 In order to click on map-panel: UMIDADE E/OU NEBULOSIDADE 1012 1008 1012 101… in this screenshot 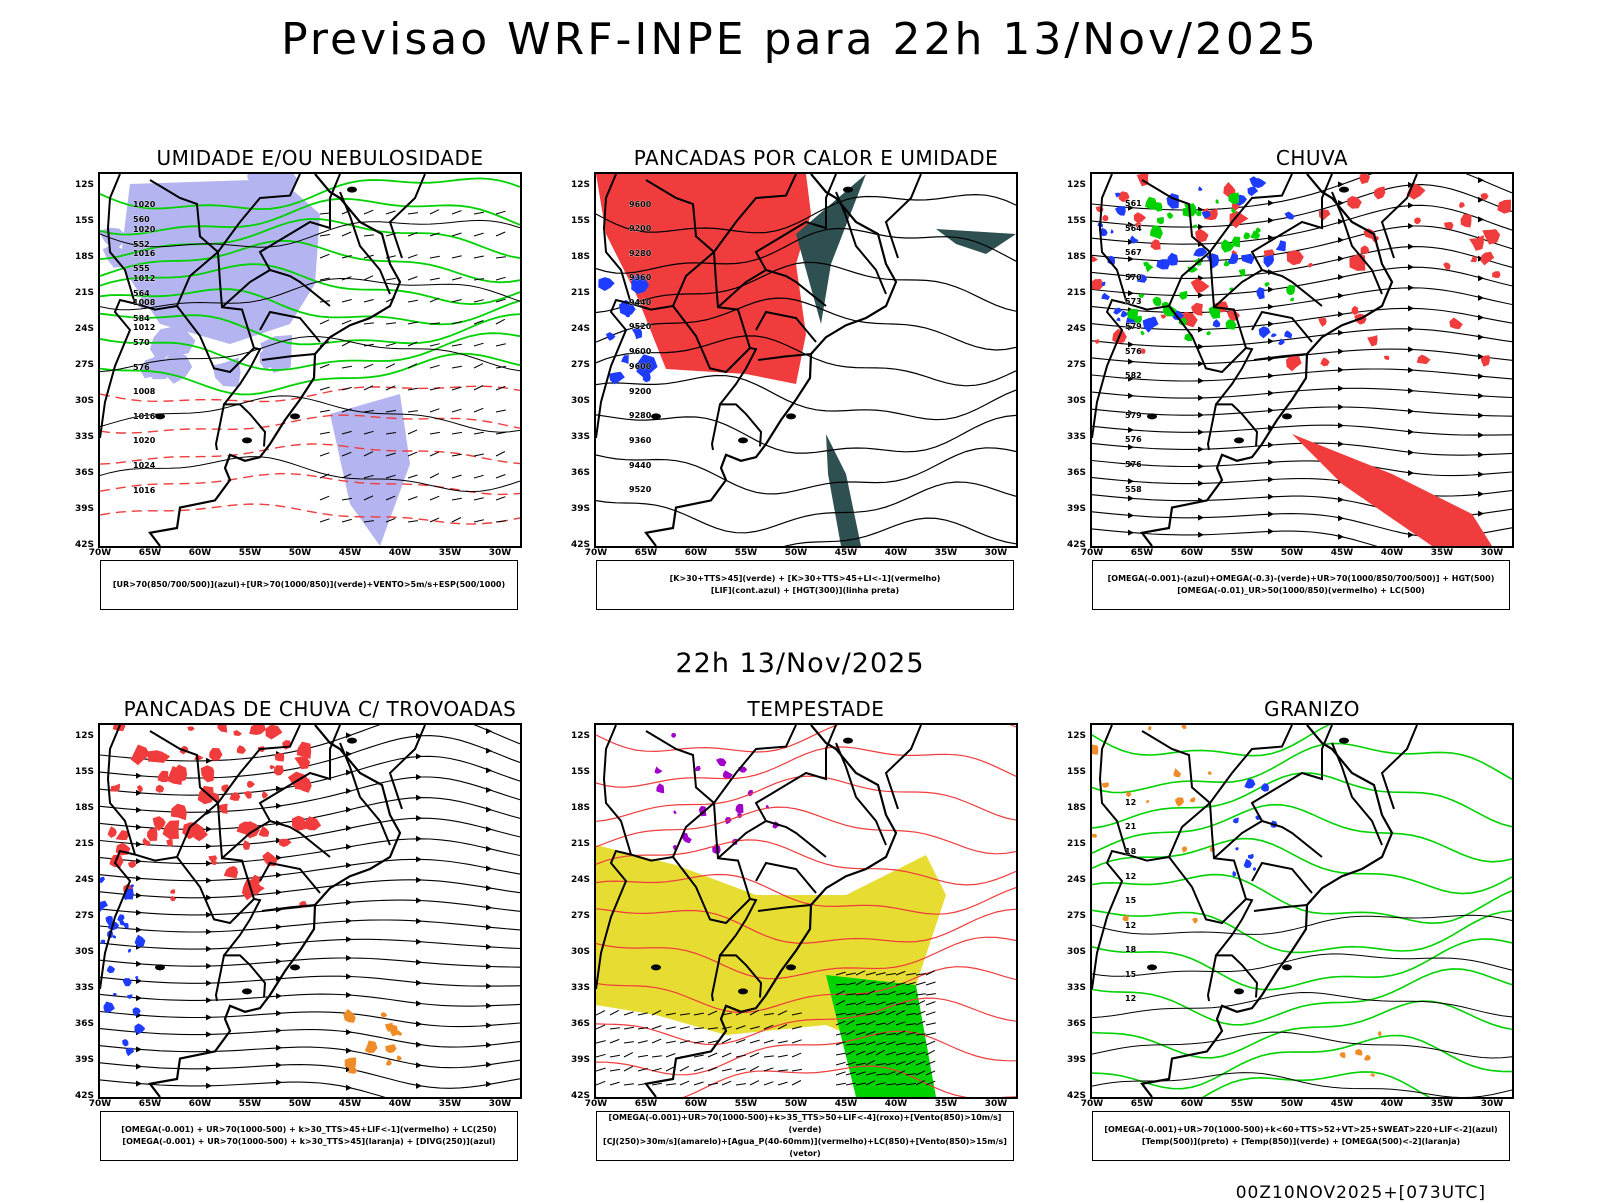, I will do `click(307, 386)`.